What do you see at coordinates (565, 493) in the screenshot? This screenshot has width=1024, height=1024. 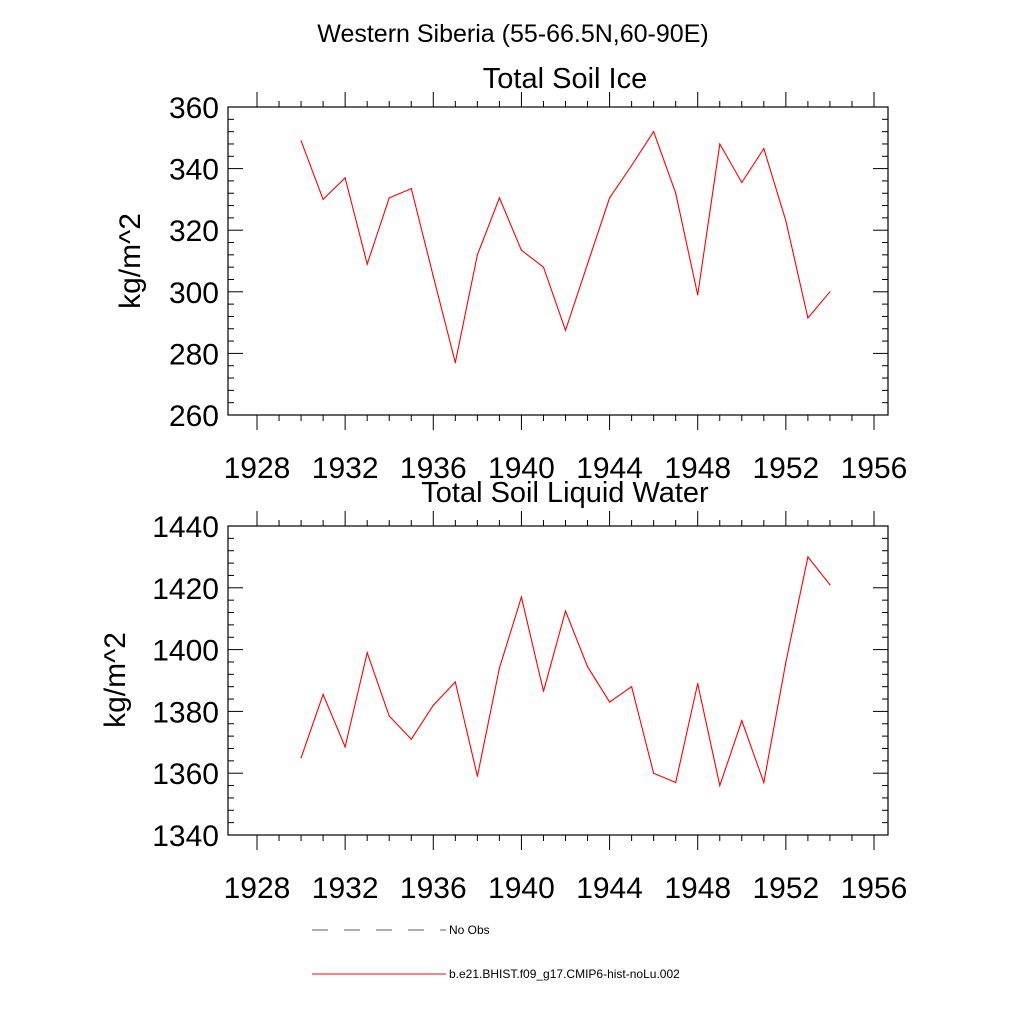 I see `chart-title: Total Soil Liquid Water` at bounding box center [565, 493].